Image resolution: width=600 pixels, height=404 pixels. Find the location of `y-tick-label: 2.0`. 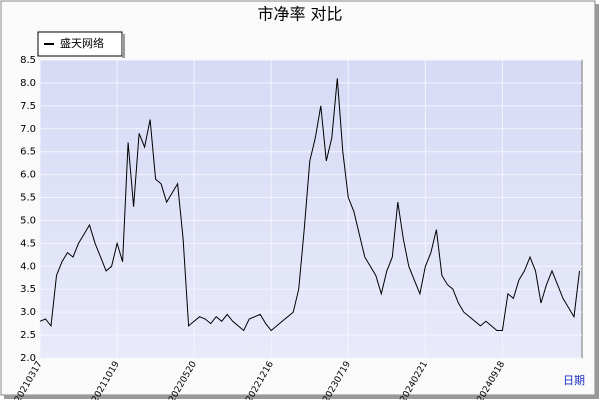

y-tick-label: 2.0 is located at coordinates (28, 358).